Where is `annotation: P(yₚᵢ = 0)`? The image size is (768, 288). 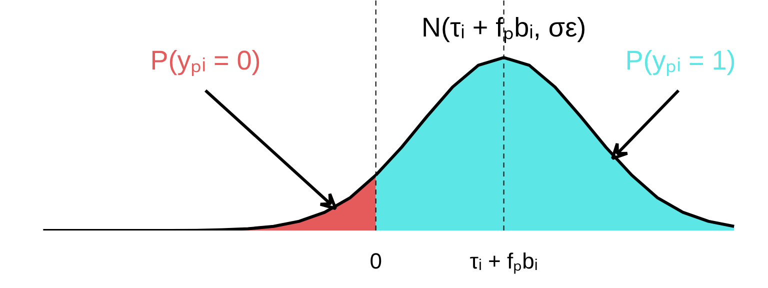
annotation: P(yₚᵢ = 0) is located at coordinates (205, 61).